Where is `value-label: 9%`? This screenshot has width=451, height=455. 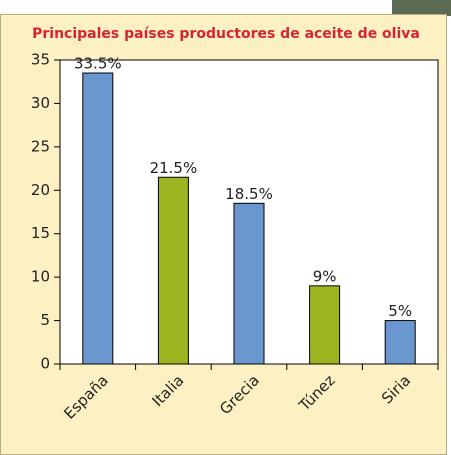 value-label: 9% is located at coordinates (325, 276).